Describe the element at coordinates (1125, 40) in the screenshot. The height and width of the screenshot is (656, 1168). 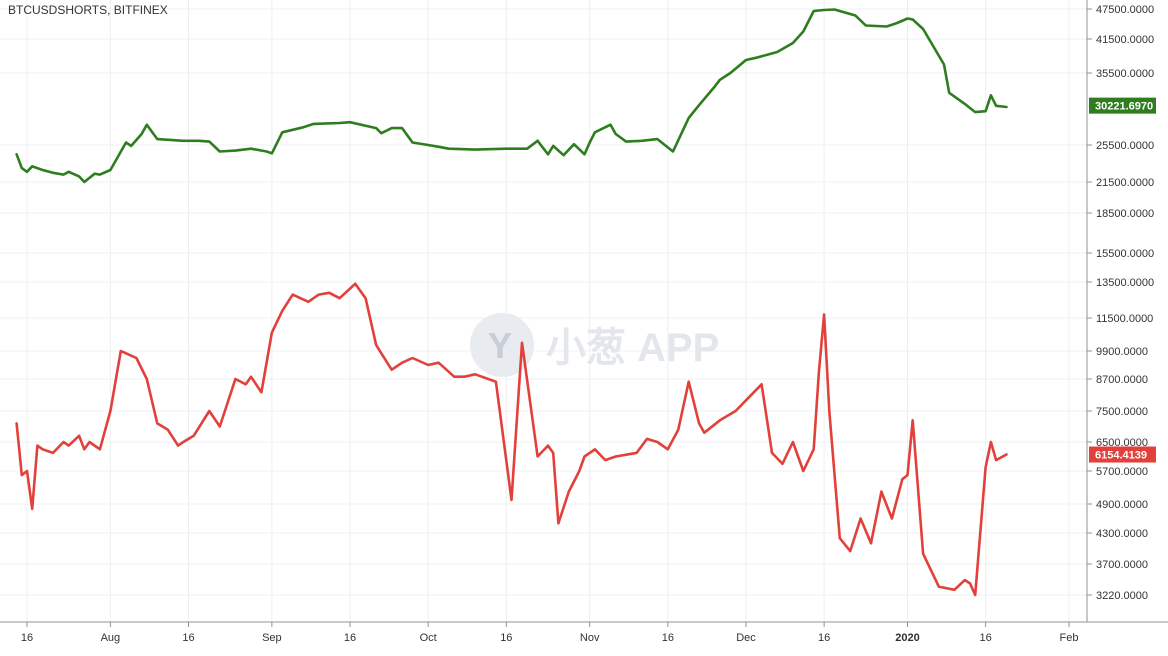
I see `y-tick-label: 41500.0000` at that location.